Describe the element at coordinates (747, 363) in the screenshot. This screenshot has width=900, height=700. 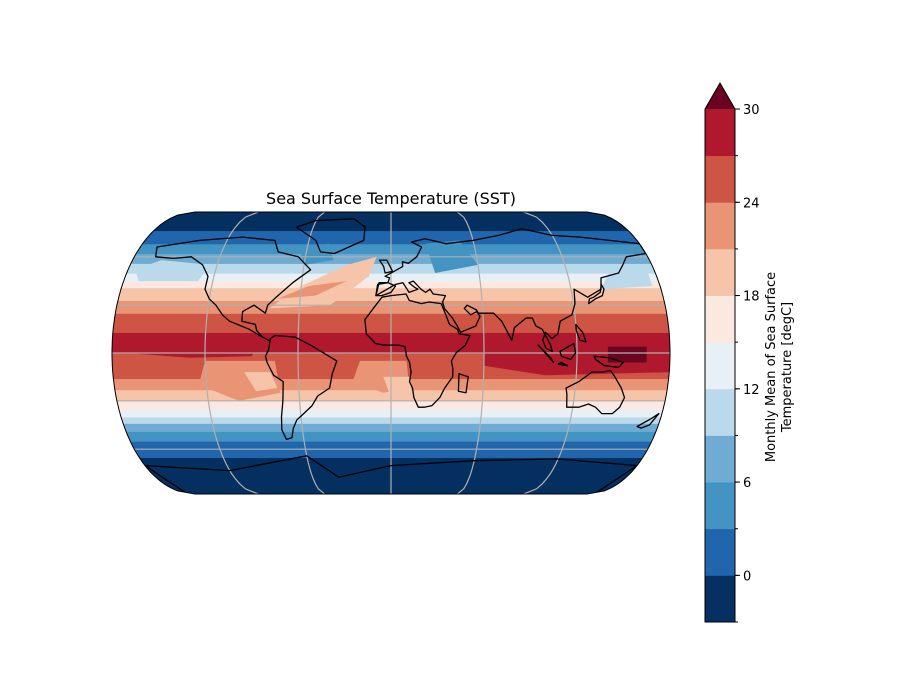
I see `colorbar-ticks: 0 6 12 18 24 30` at that location.